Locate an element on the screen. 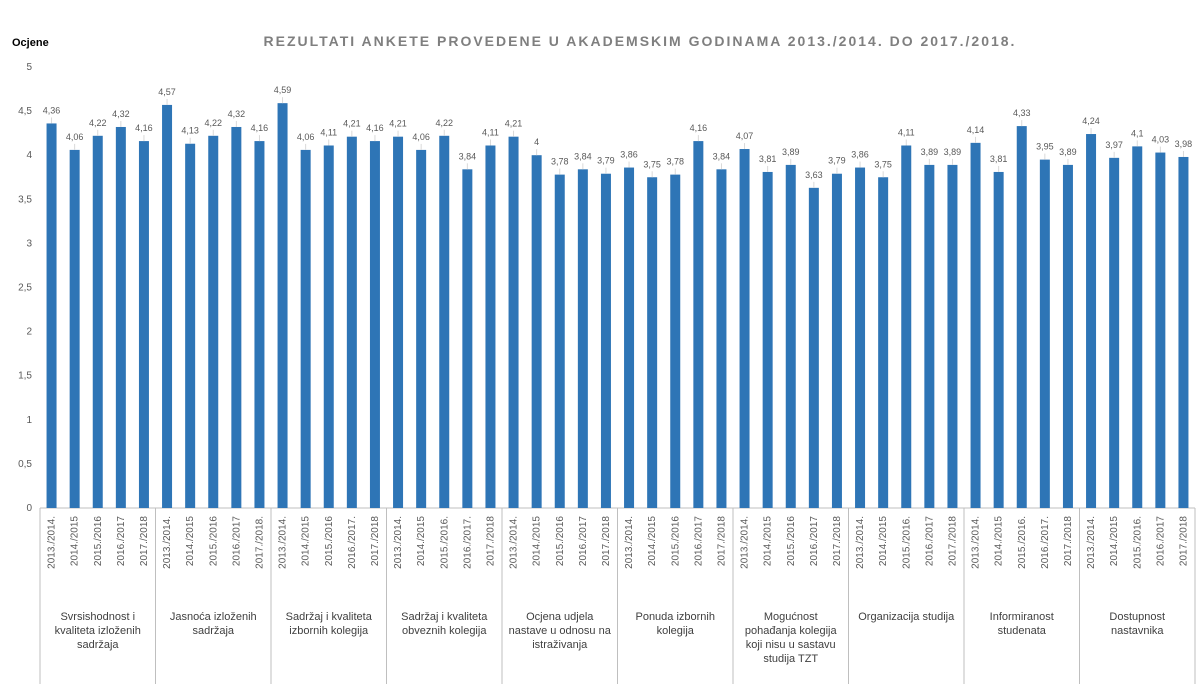 Image resolution: width=1198 pixels, height=684 pixels. value-label: 3,63 is located at coordinates (814, 175).